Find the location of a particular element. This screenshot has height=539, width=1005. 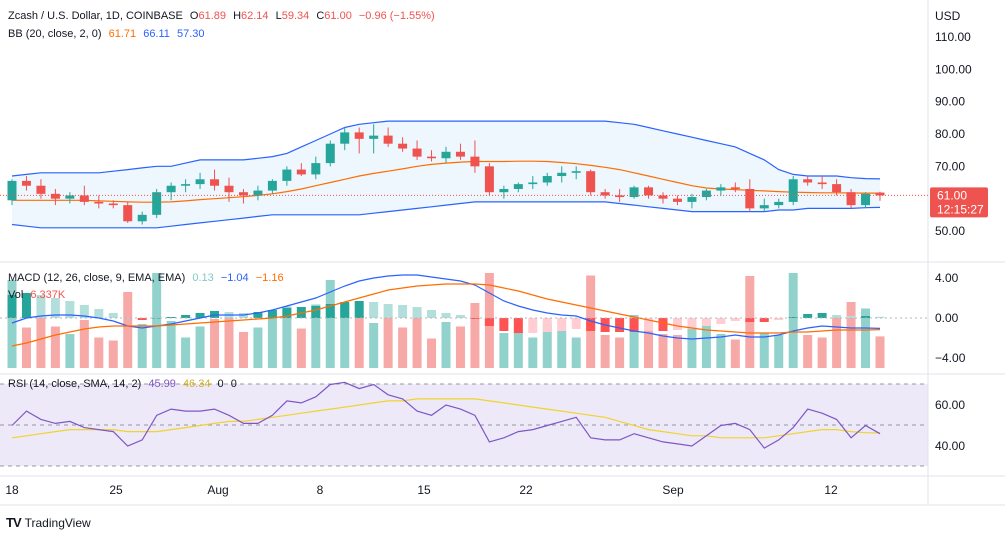

price-axis-currency: USD is located at coordinates (948, 16).